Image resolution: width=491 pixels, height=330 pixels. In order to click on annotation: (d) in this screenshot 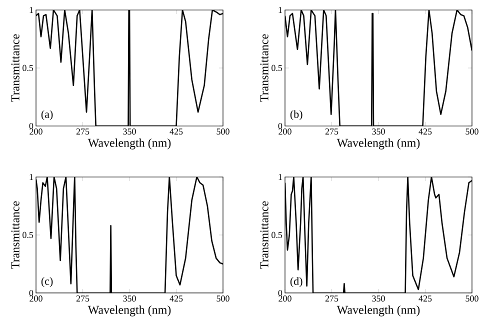, I will do `click(296, 282)`.